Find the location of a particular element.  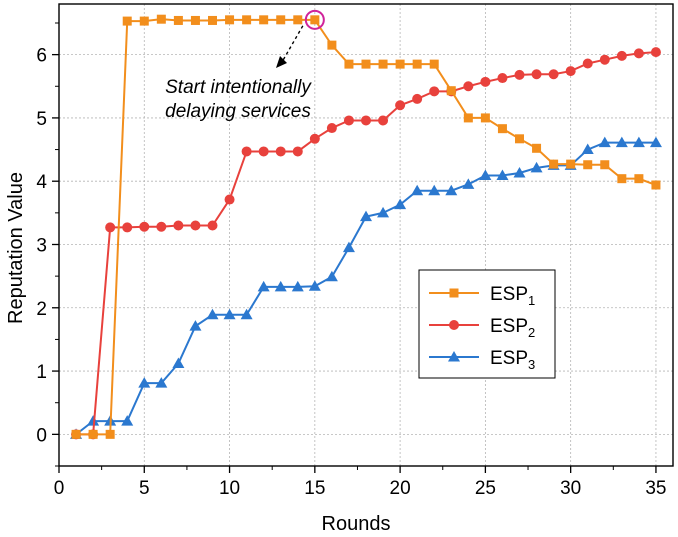

annotation-arrow-head is located at coordinates (281, 62).